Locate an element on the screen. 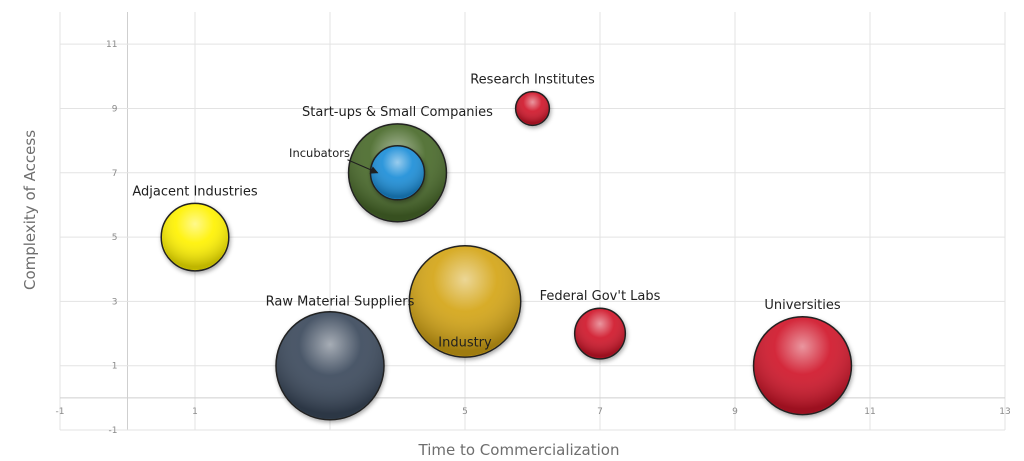 The image size is (1024, 461). bubble-industry is located at coordinates (465, 301).